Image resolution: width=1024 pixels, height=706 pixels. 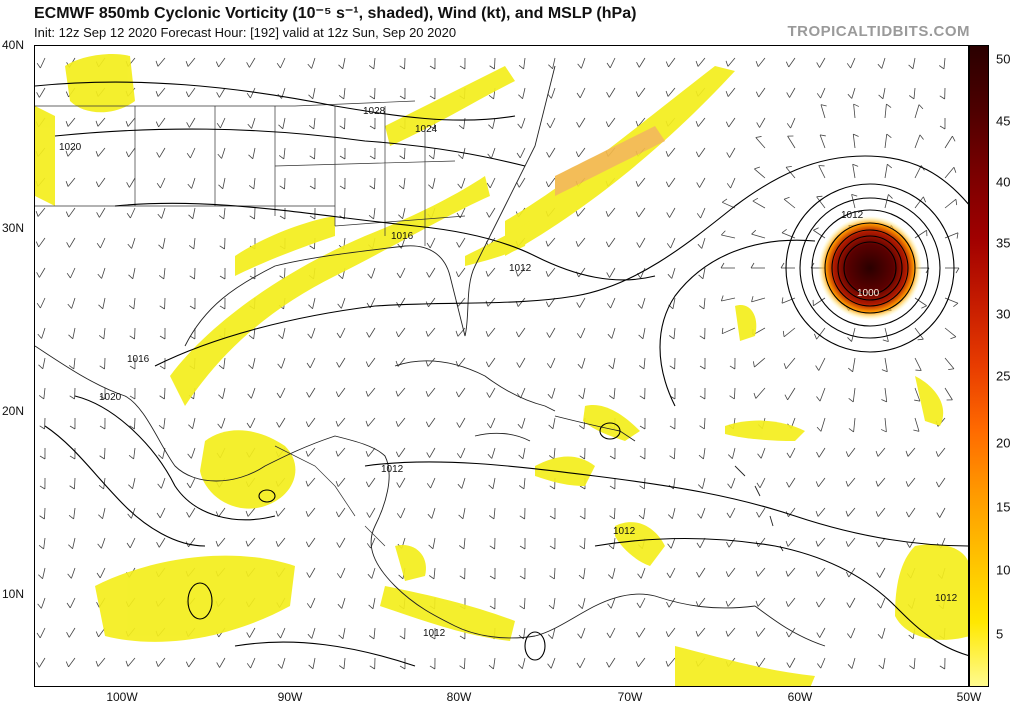 What do you see at coordinates (138, 359) in the screenshot?
I see `isobar-label: 1016` at bounding box center [138, 359].